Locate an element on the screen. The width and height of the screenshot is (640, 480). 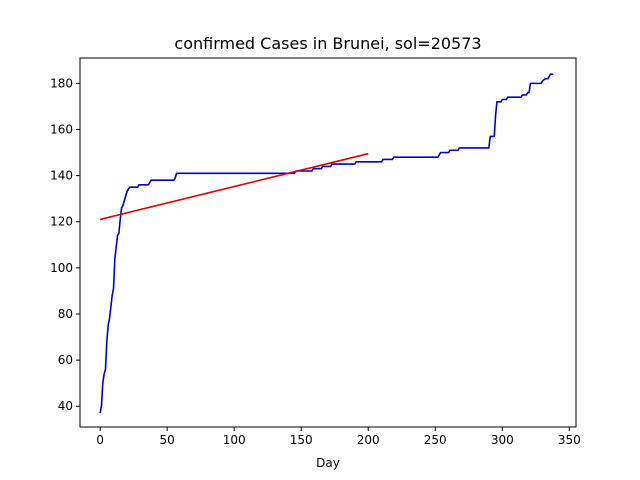
y-tick-label: 60 is located at coordinates (65, 360).